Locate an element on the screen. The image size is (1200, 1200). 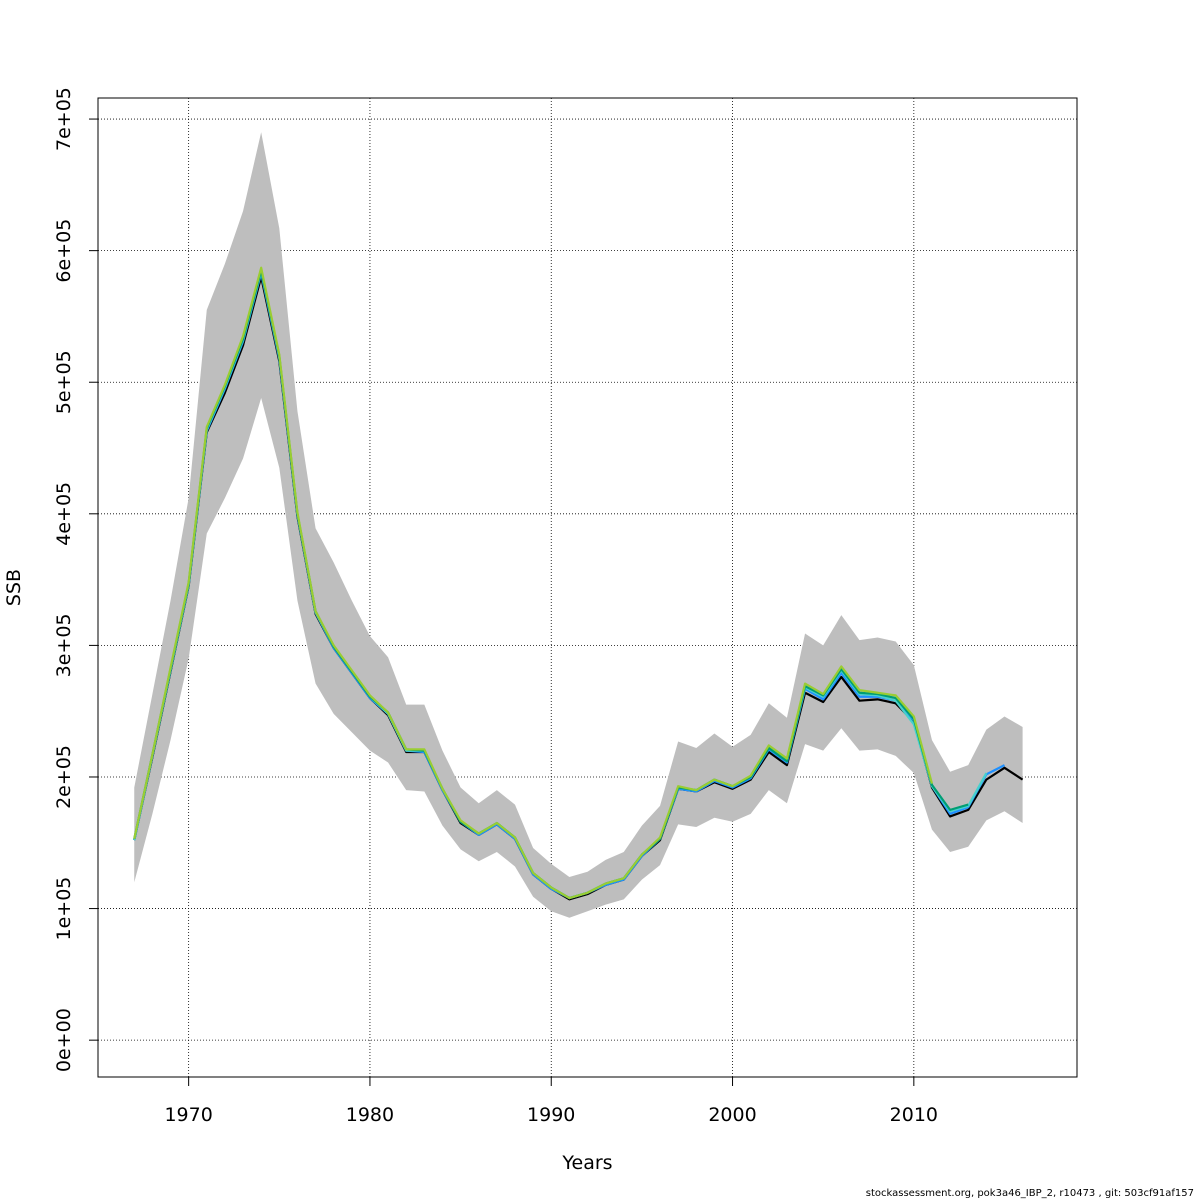
y-tick-label: 6e+05 is located at coordinates (64, 251).